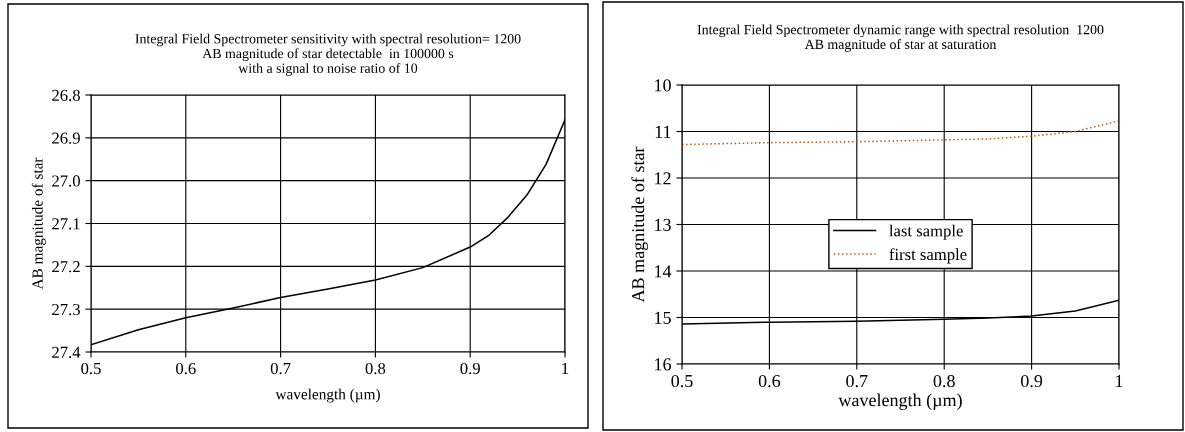  Describe the element at coordinates (66, 181) in the screenshot. I see `y-tick-label: 27.0` at that location.